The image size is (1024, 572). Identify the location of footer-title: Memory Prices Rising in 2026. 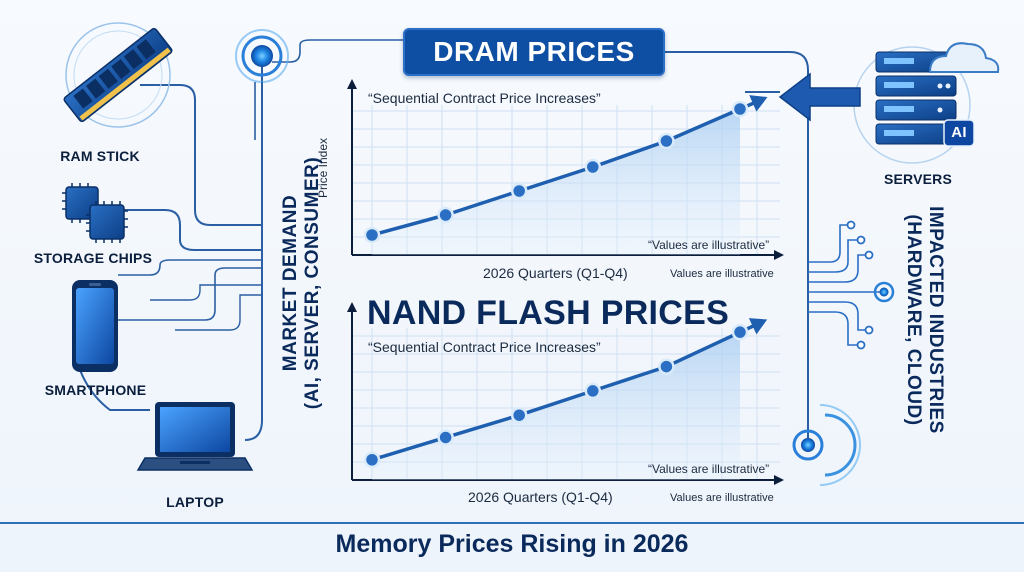
(512, 544).